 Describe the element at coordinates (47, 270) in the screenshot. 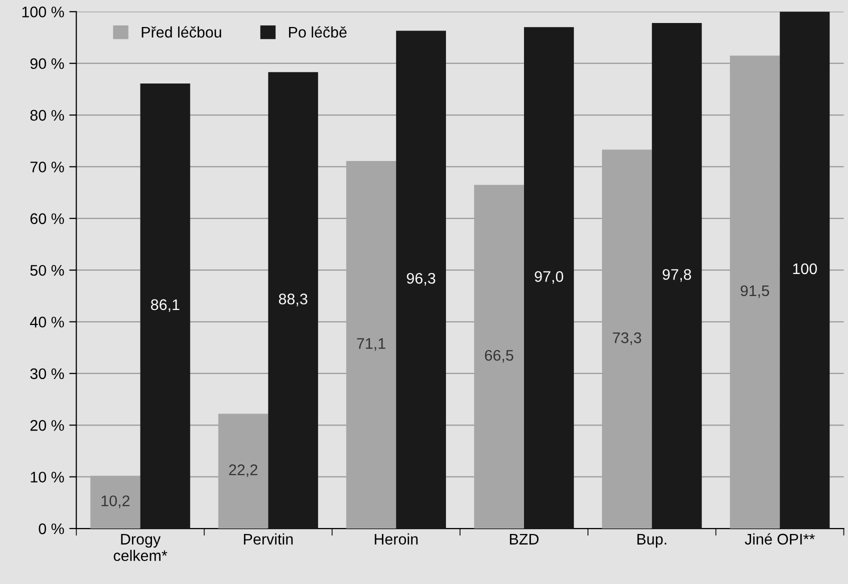

I see `y-tick-label: 50 %` at that location.